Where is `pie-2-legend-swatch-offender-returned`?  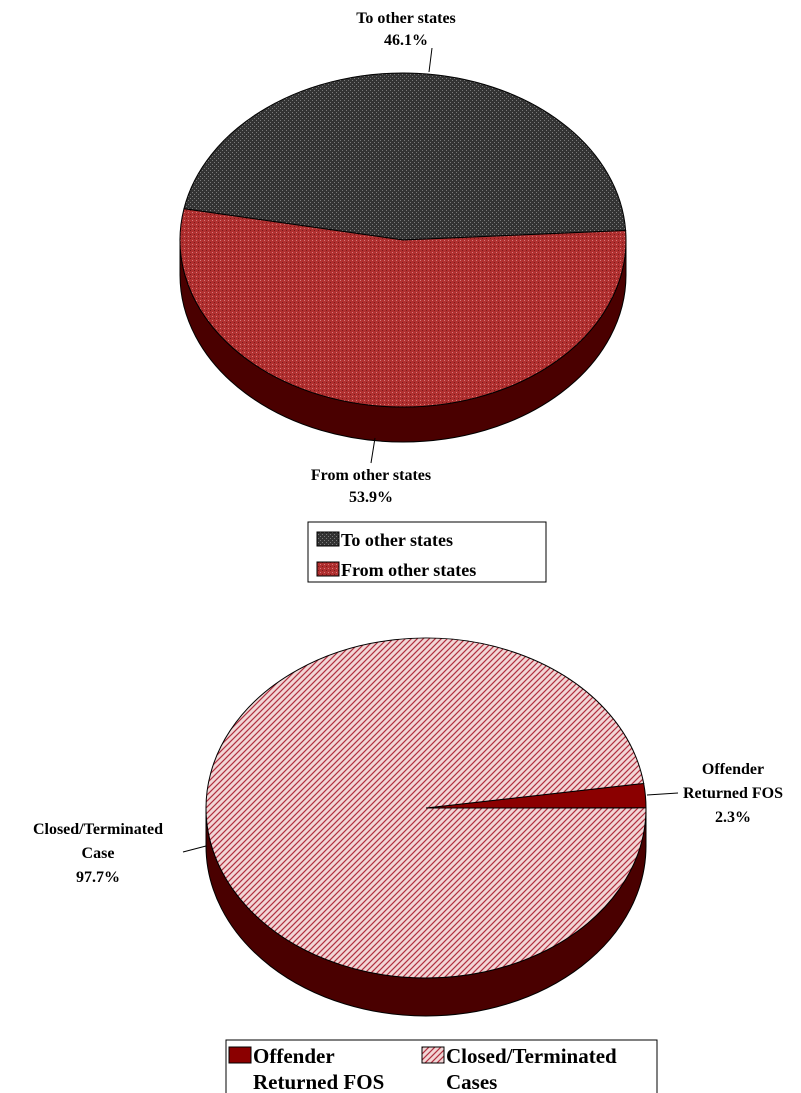 pie-2-legend-swatch-offender-returned is located at coordinates (240, 1055).